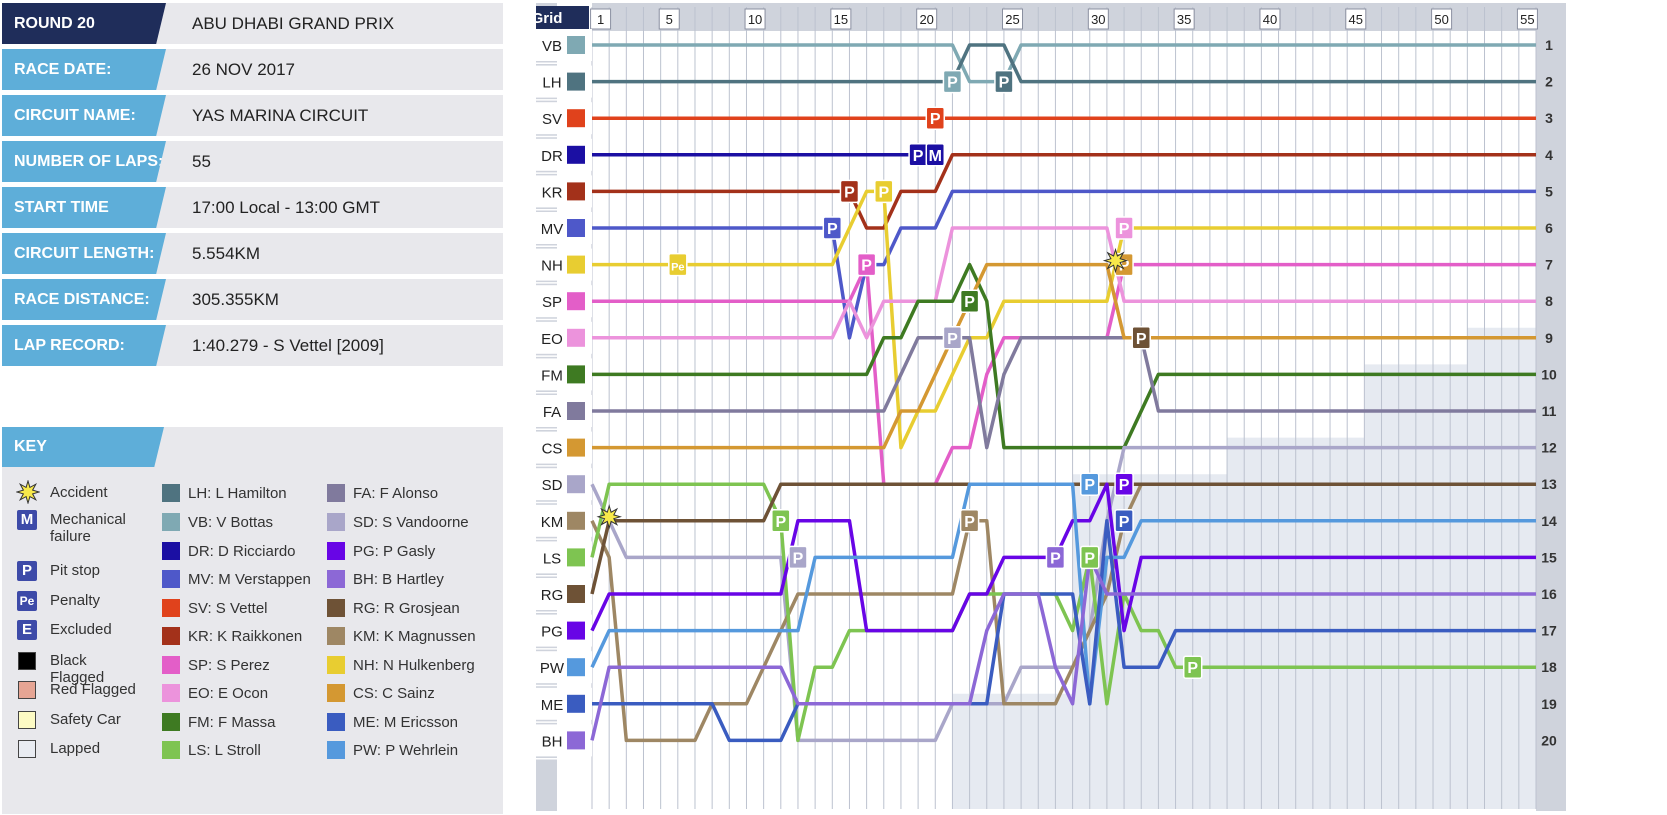 The image size is (1667, 815). What do you see at coordinates (84, 115) in the screenshot?
I see `info-label: CIRCUIT NAME:` at bounding box center [84, 115].